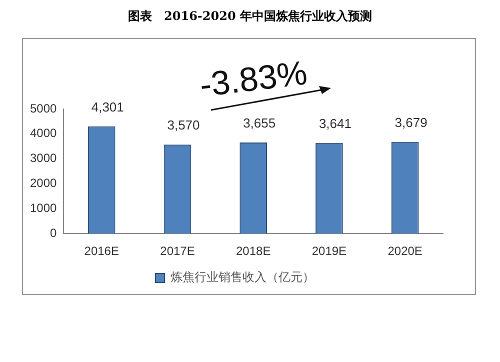 This screenshot has height=362, width=500. What do you see at coordinates (259, 123) in the screenshot?
I see `data-label: 3,655` at bounding box center [259, 123].